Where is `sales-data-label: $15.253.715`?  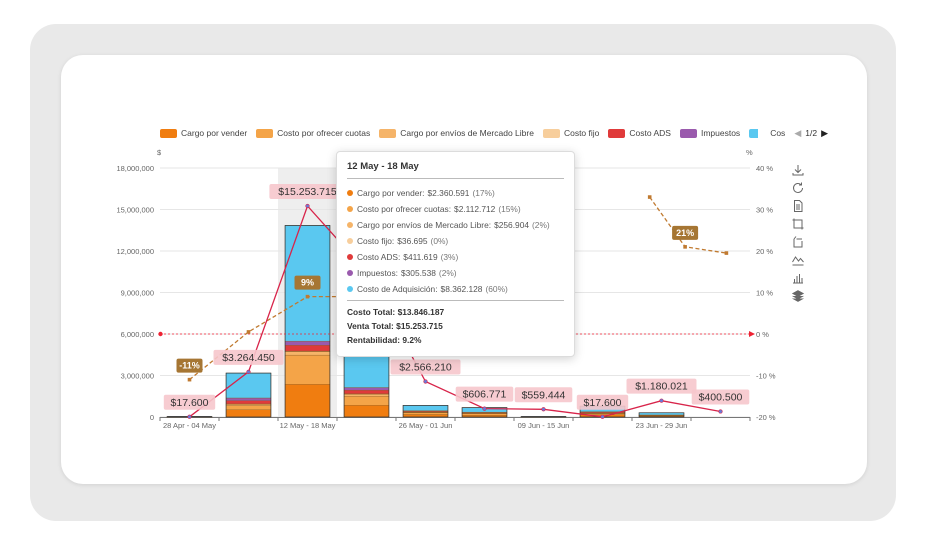
sales-data-label: $15.253.715 is located at coordinates (307, 191).